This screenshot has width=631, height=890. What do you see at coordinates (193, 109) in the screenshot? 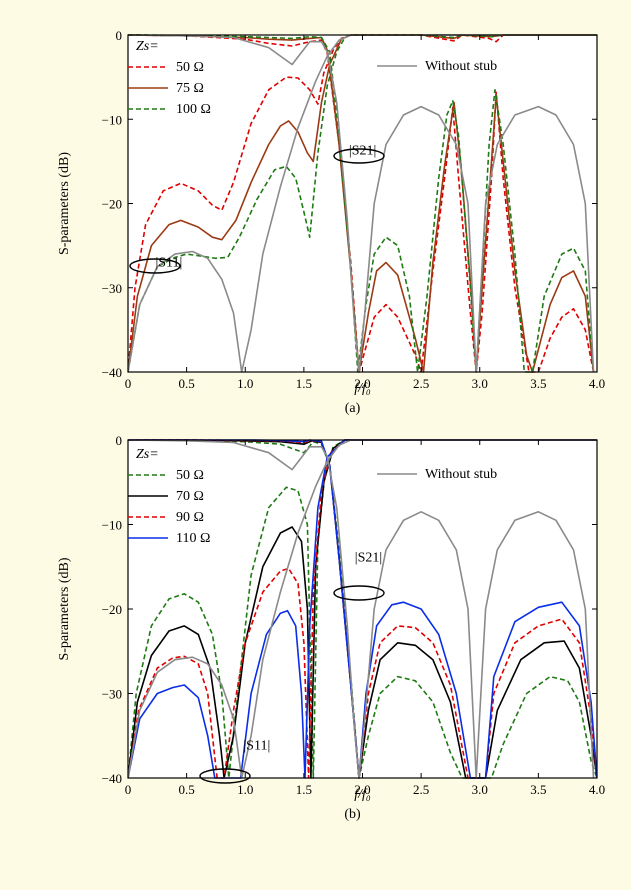
I see `legend-entry: 100 Ω` at bounding box center [193, 109].